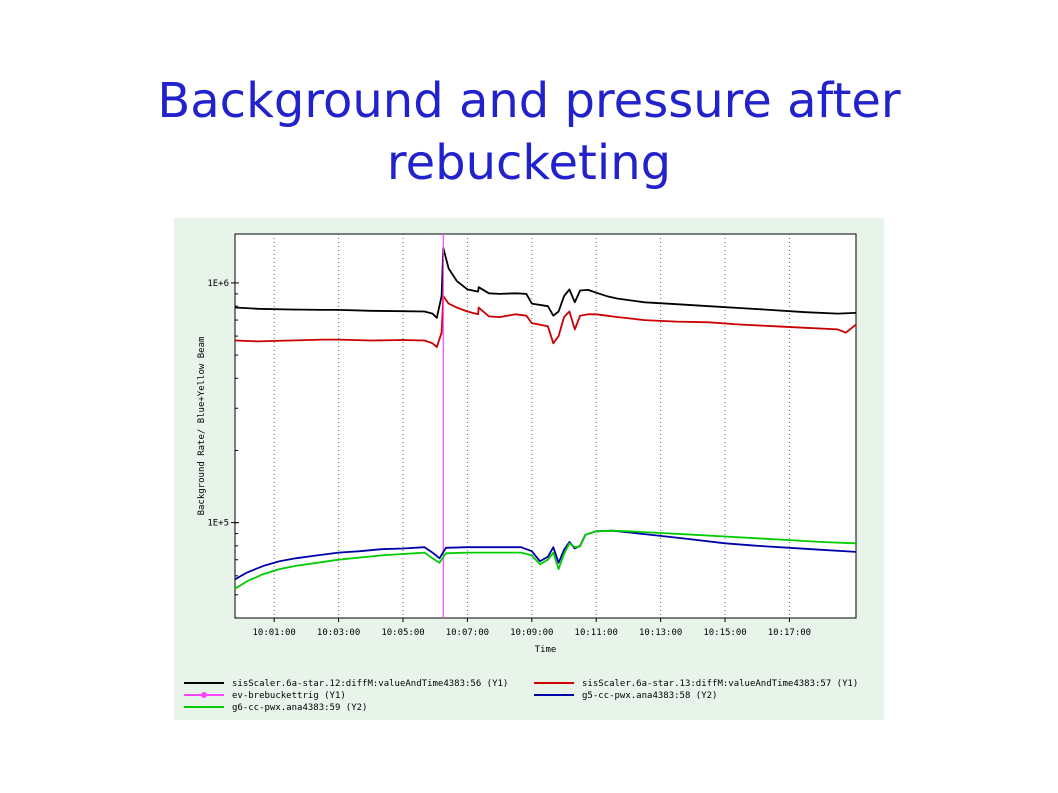  What do you see at coordinates (649, 696) in the screenshot?
I see `legend-label: g5-cc-pwx.ana4383:58 (Y2)` at bounding box center [649, 696].